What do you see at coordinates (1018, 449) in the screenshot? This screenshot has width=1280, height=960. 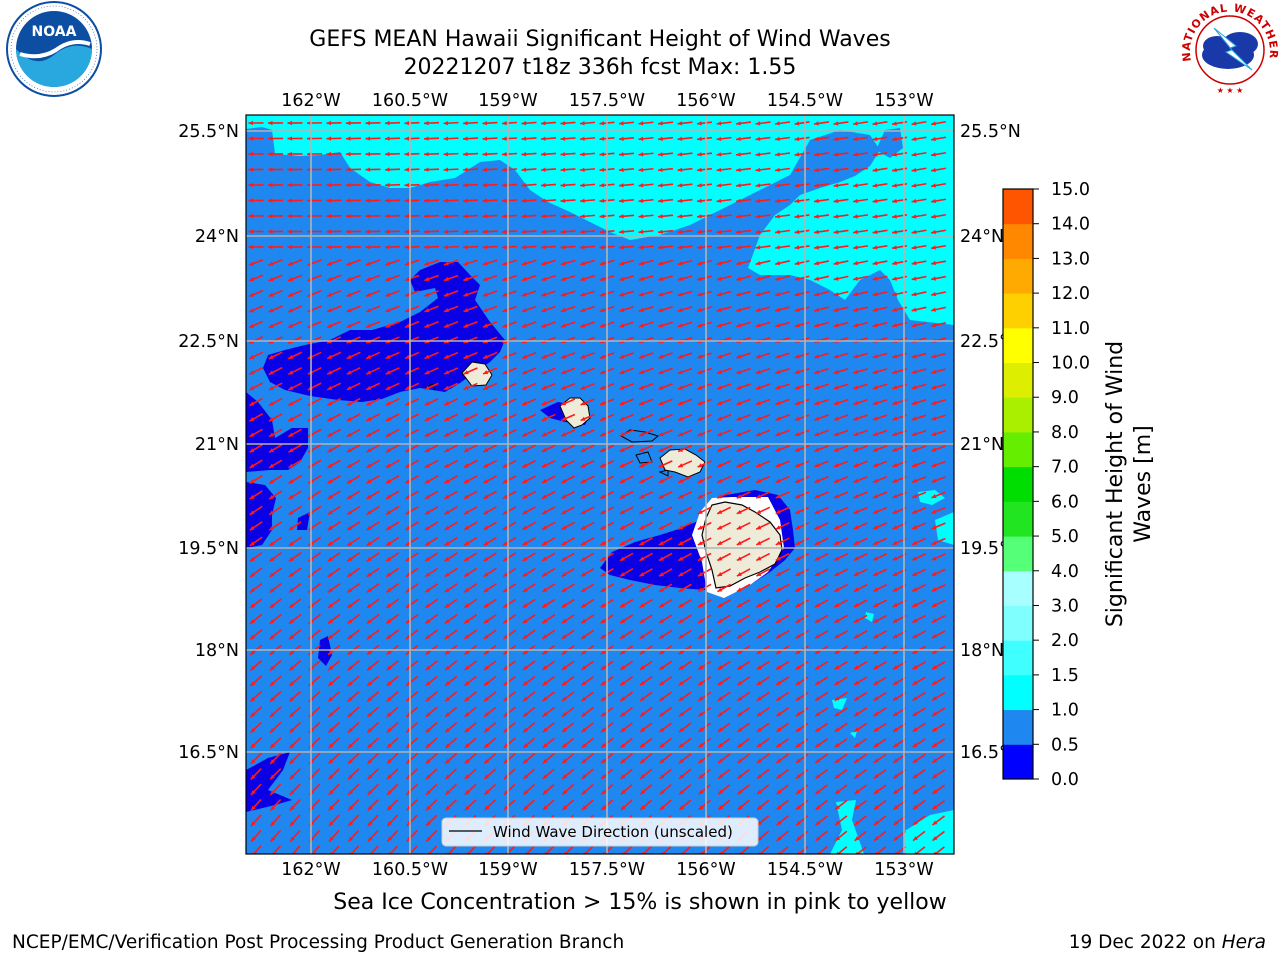 I see `colorbar-segment` at bounding box center [1018, 449].